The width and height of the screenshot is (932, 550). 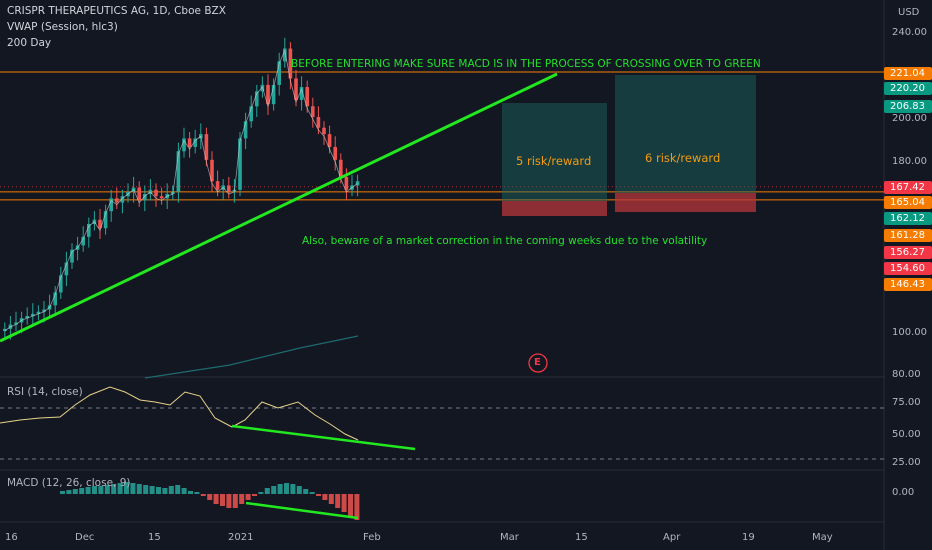 What do you see at coordinates (179, 413) in the screenshot?
I see `rsi-line` at bounding box center [179, 413].